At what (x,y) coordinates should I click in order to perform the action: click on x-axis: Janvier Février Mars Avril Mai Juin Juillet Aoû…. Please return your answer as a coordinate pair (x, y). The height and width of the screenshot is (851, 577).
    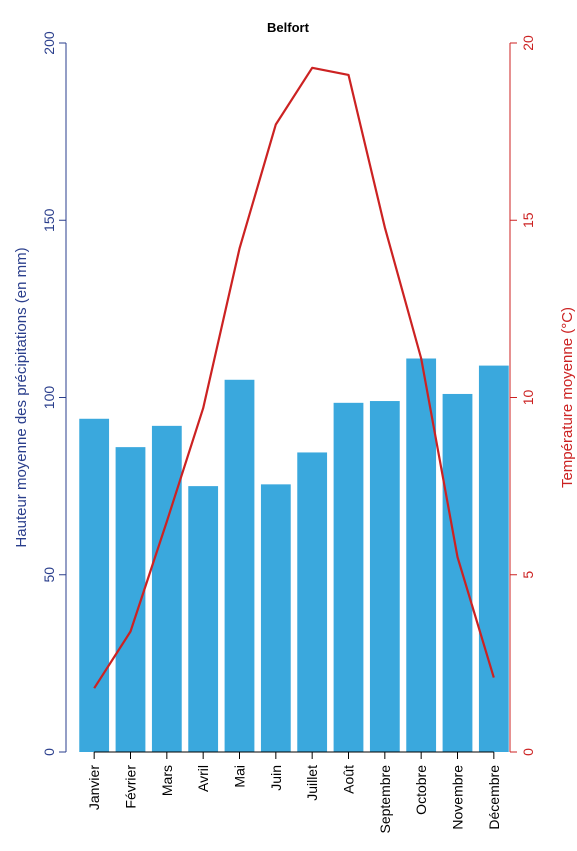
    Looking at the image, I should click on (294, 792).